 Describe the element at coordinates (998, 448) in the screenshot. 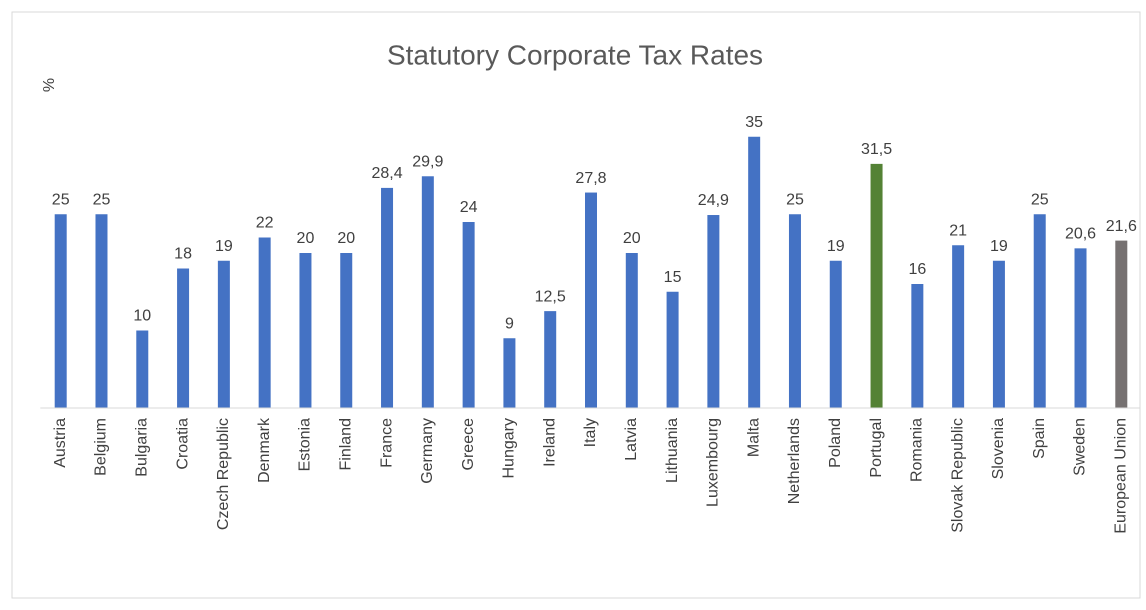

I see `x-tick-label: Slovenia` at that location.